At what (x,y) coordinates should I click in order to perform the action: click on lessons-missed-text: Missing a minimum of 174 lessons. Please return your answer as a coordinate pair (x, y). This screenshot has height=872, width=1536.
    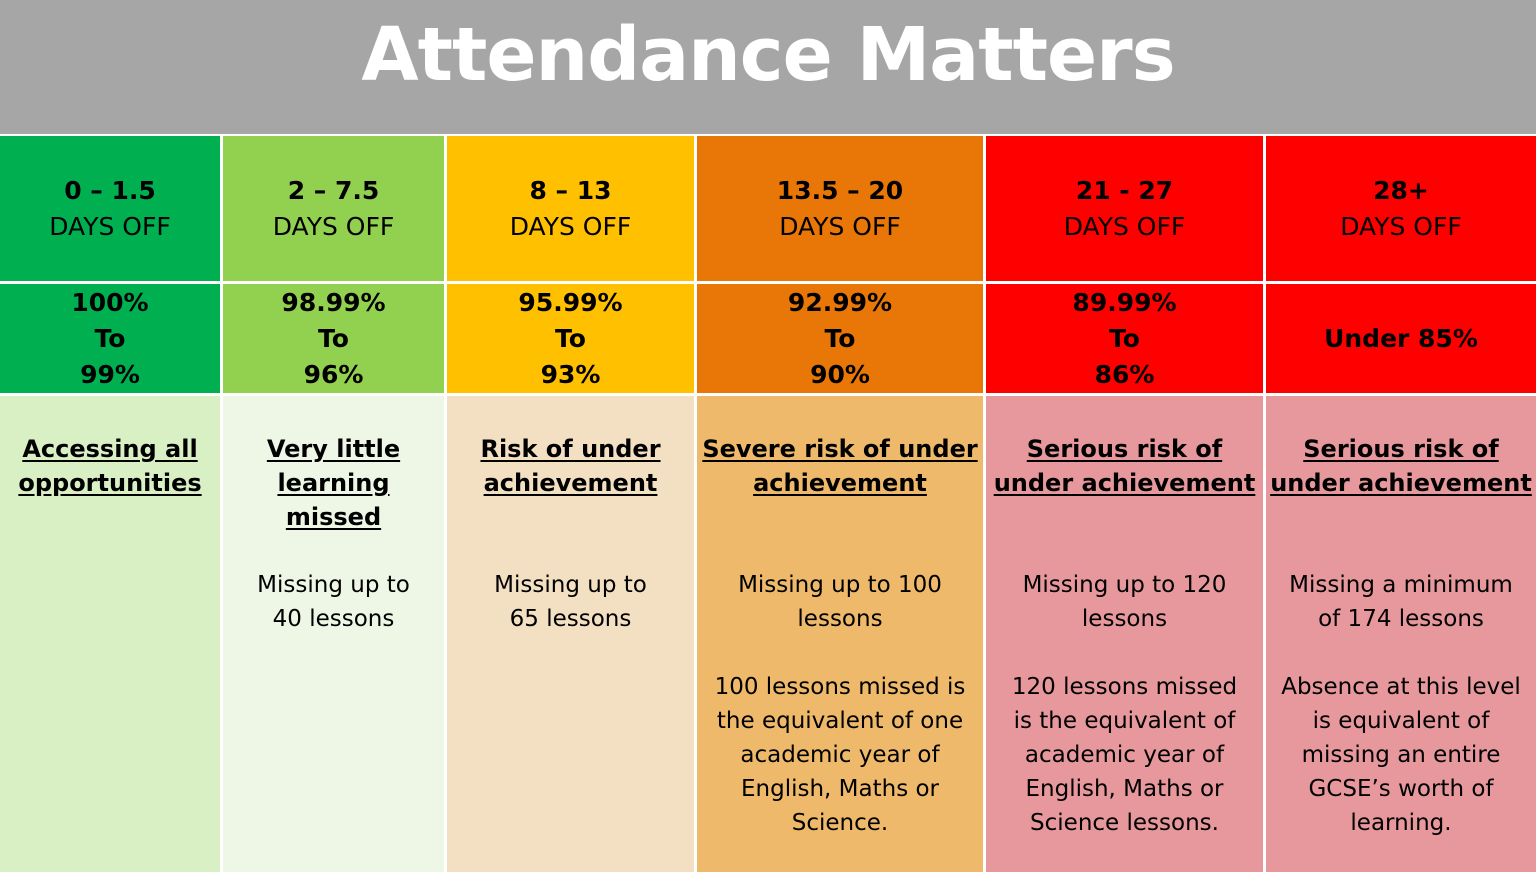
    Looking at the image, I should click on (1401, 602).